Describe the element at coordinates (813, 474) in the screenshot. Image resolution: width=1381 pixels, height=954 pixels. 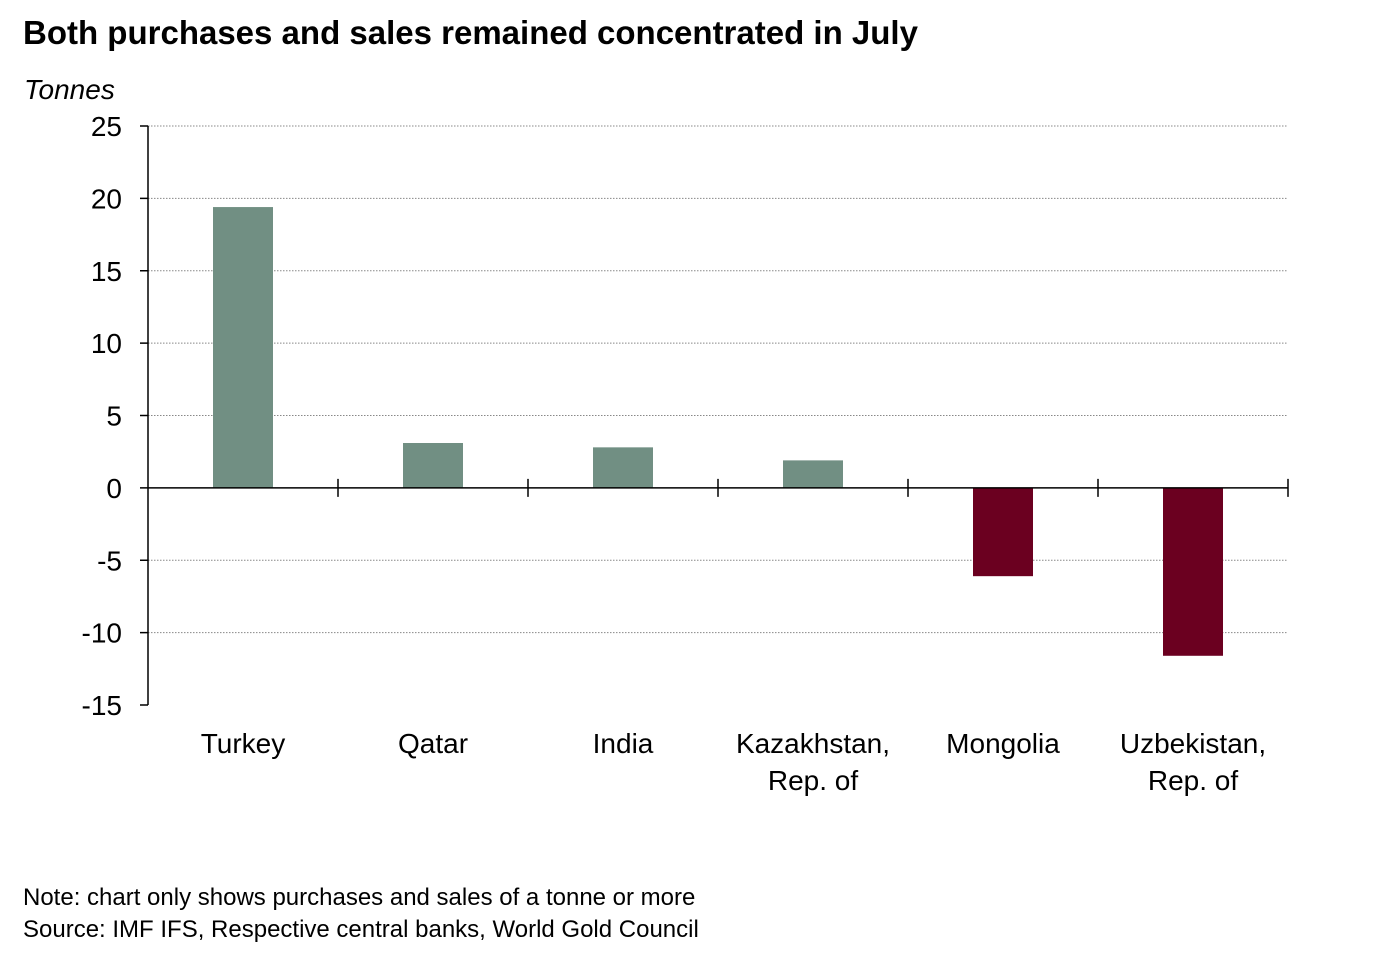
I see `bar-kazakhstan` at that location.